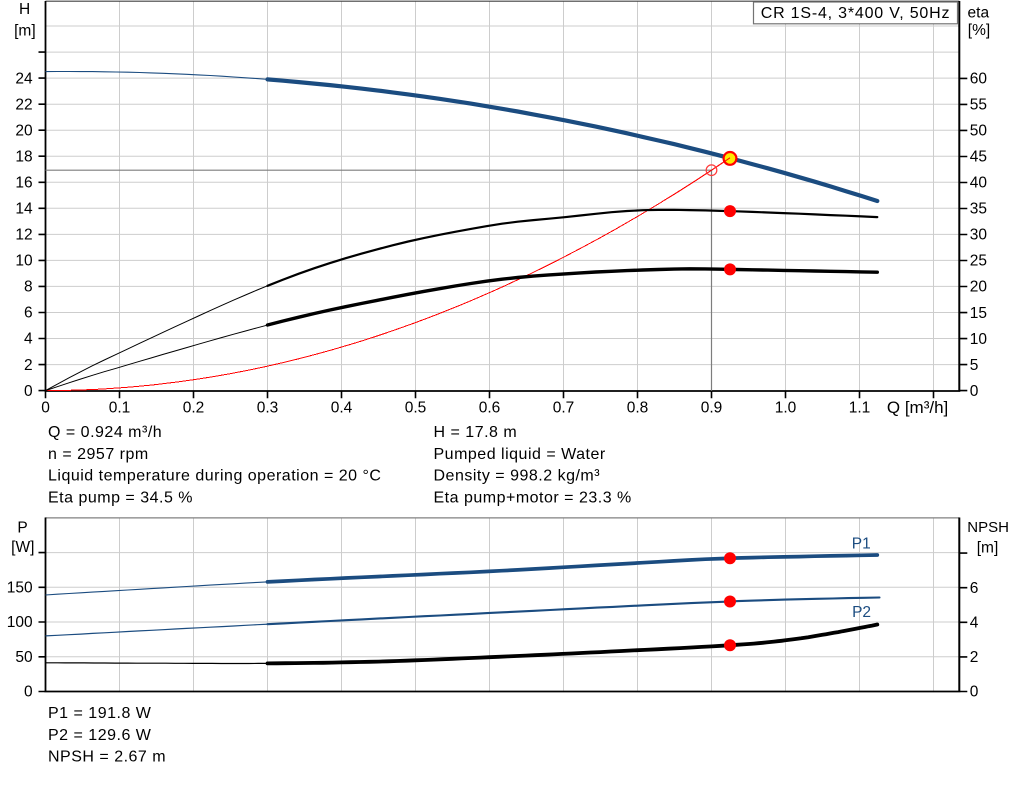 The image size is (1024, 786). I want to click on svg-text: 45, so click(978, 157).